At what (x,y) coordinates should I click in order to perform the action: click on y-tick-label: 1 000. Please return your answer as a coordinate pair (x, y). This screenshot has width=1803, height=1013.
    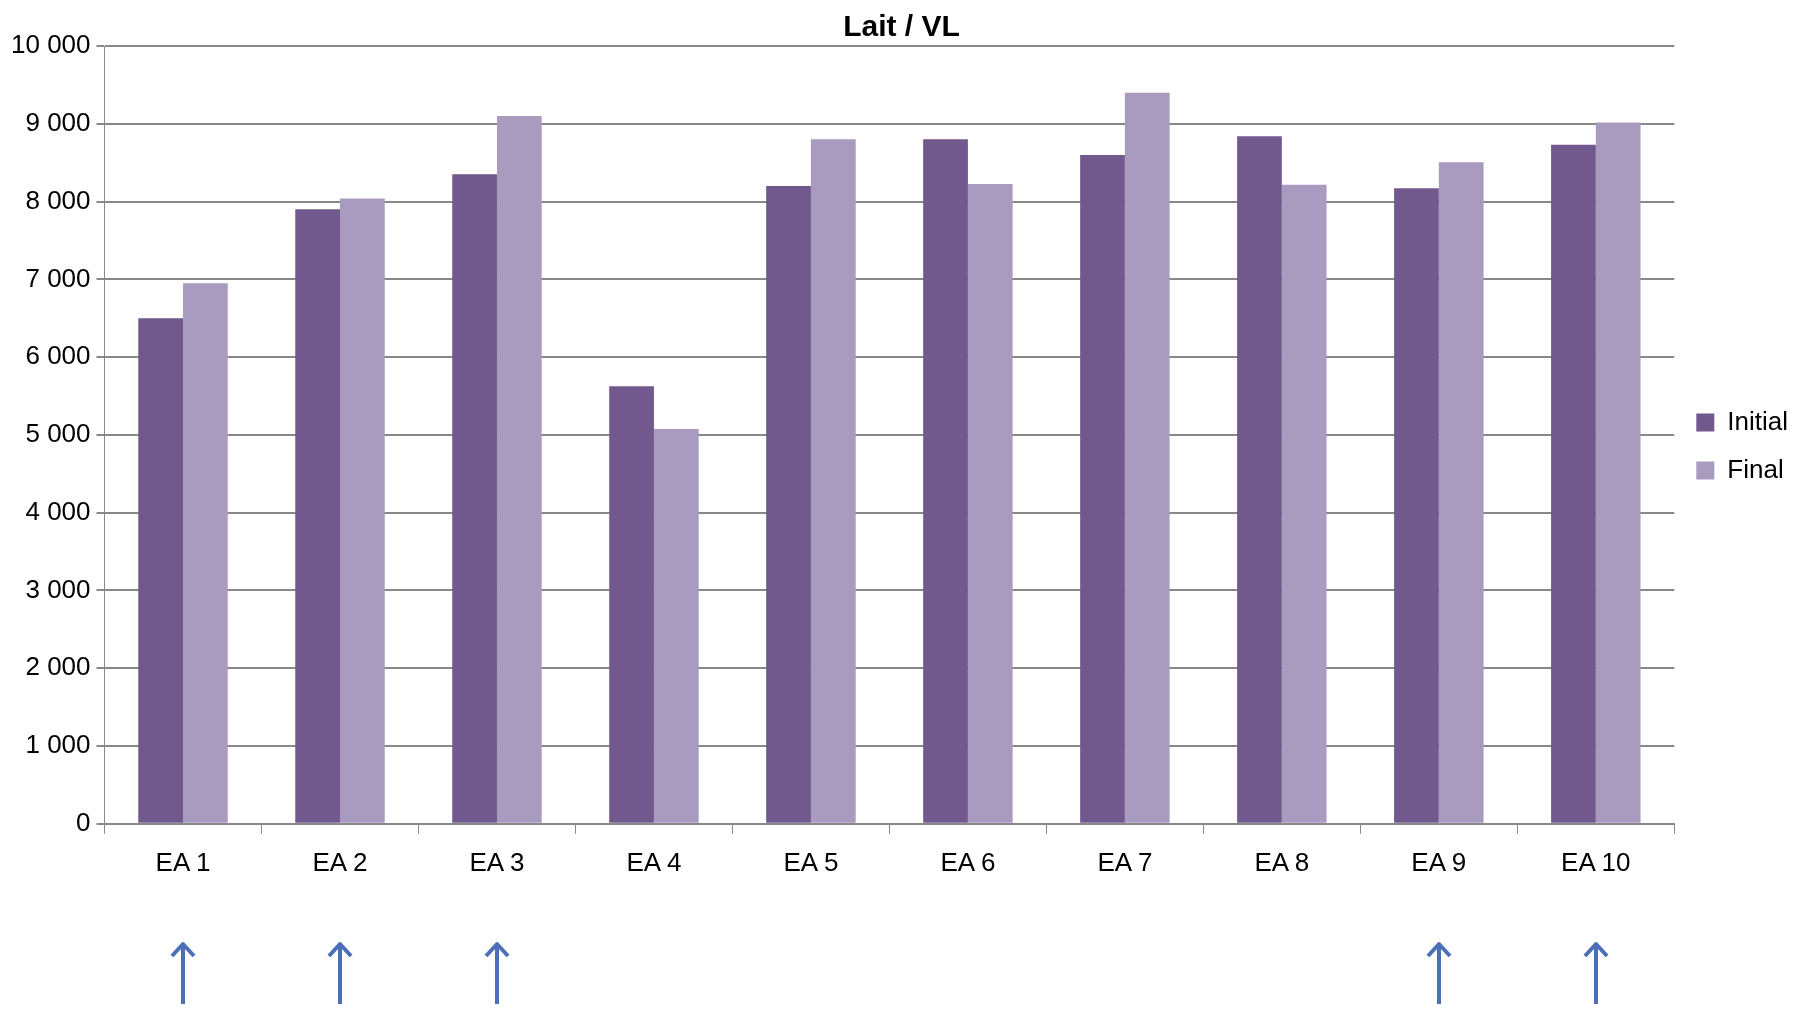
    Looking at the image, I should click on (58, 744).